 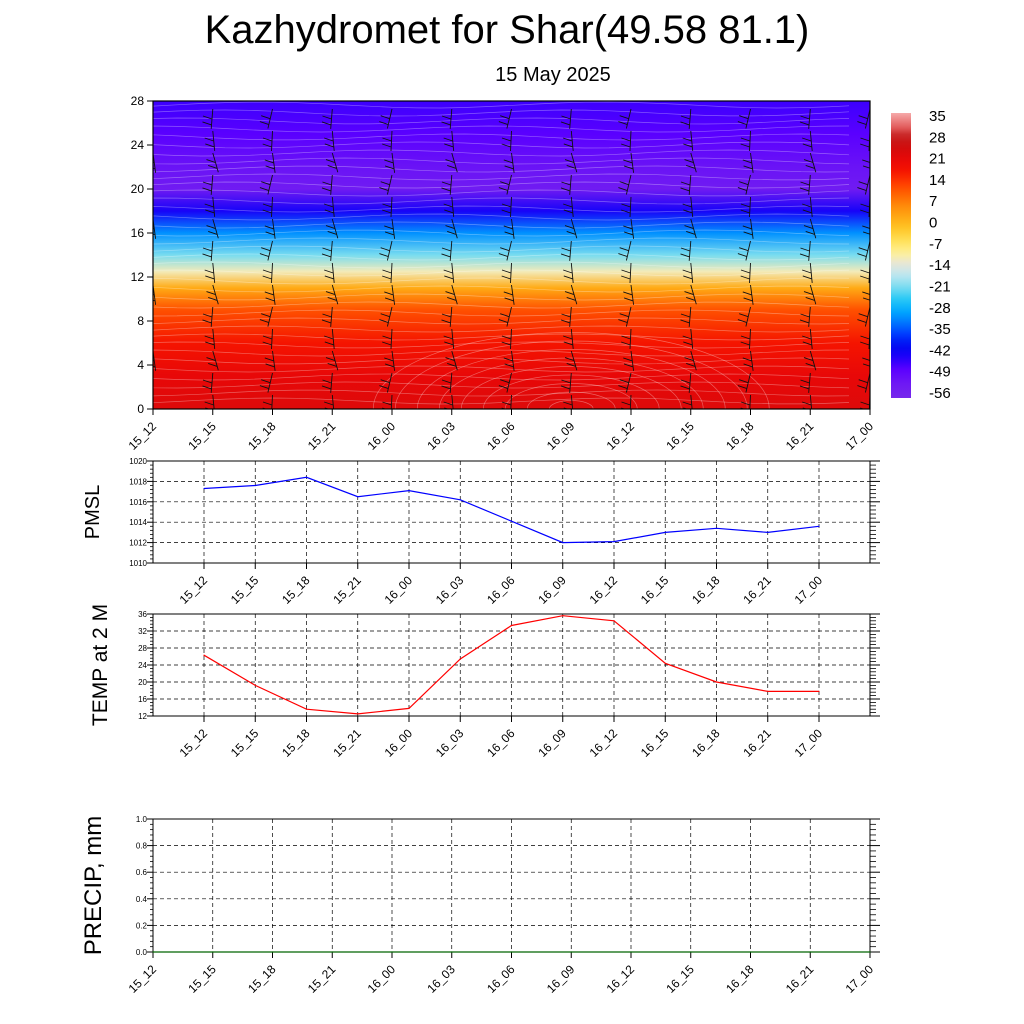 What do you see at coordinates (245, 743) in the screenshot?
I see `x-tick-label: 15_15` at bounding box center [245, 743].